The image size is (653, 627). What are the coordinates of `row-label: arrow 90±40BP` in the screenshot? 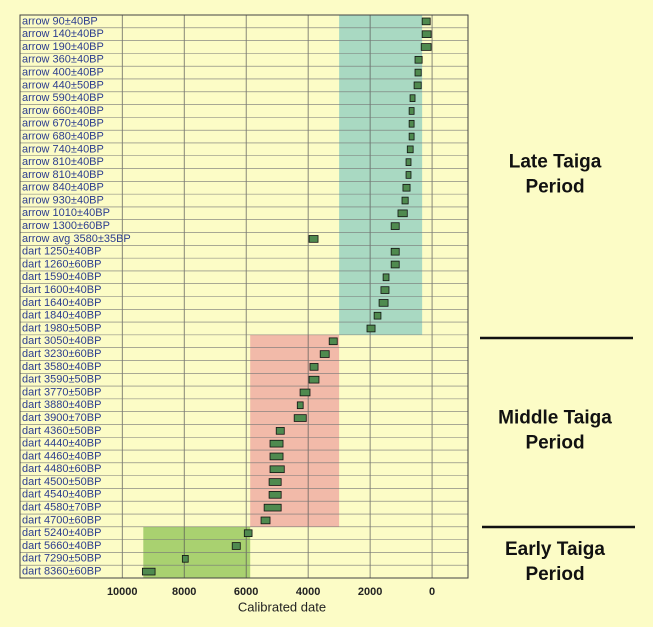 It's located at (60, 21).